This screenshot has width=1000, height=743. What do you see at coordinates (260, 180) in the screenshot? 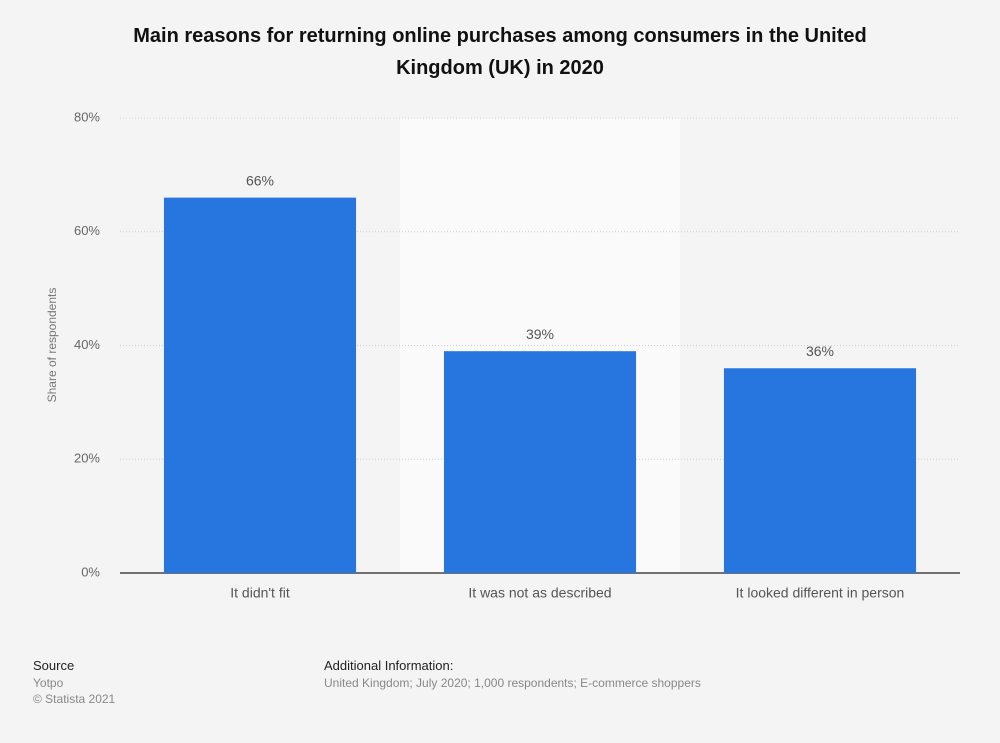
I see `value-label: 66%` at bounding box center [260, 180].